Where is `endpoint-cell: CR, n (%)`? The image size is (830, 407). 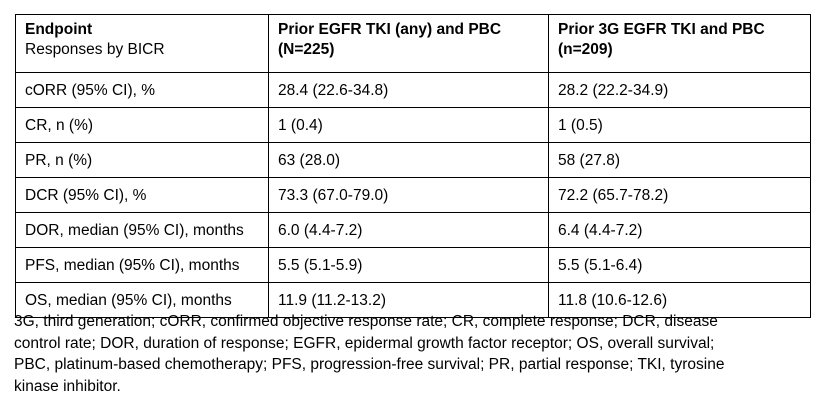
endpoint-cell: CR, n (%) is located at coordinates (142, 125).